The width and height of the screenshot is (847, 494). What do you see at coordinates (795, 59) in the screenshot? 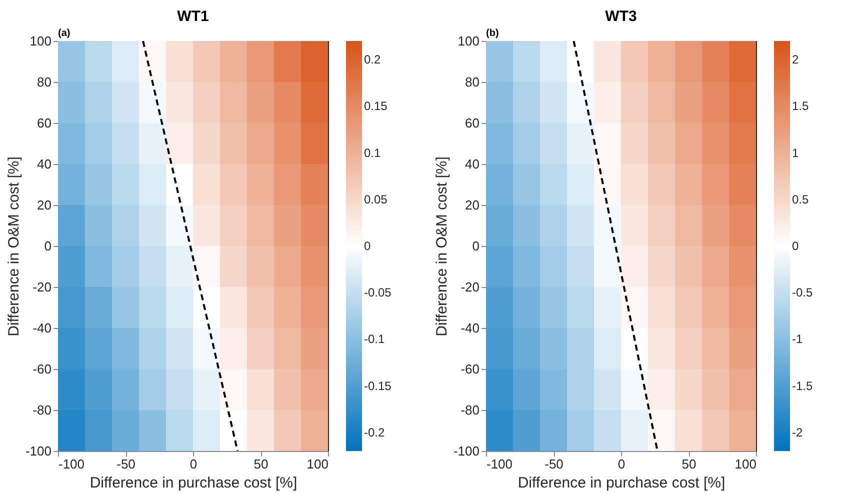
I see `color-bar-label: 2` at bounding box center [795, 59].